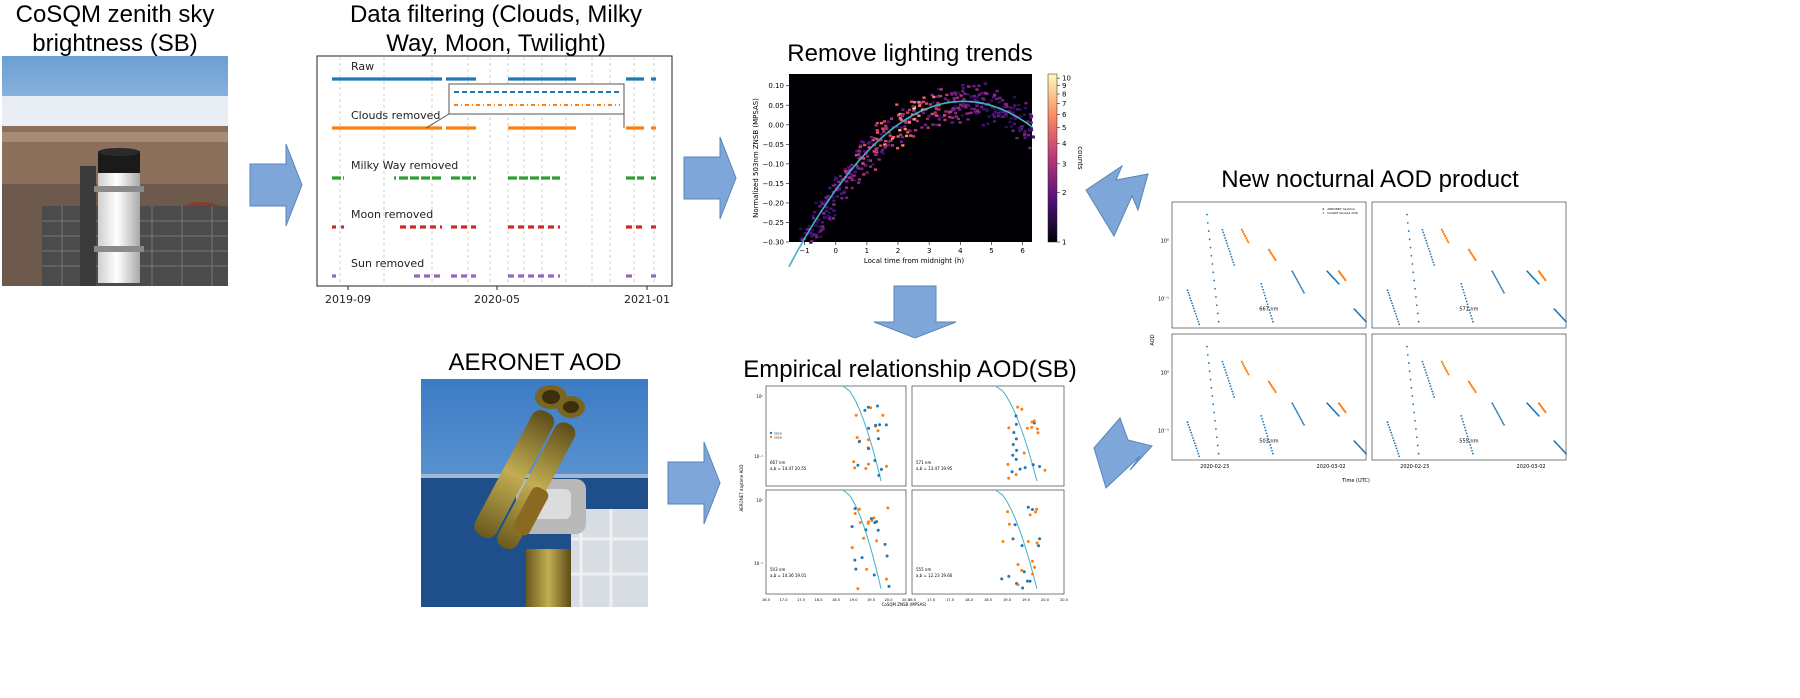 This screenshot has height=698, width=1800. Describe the element at coordinates (898, 251) in the screenshot. I see `x-tick-label: 2` at that location.